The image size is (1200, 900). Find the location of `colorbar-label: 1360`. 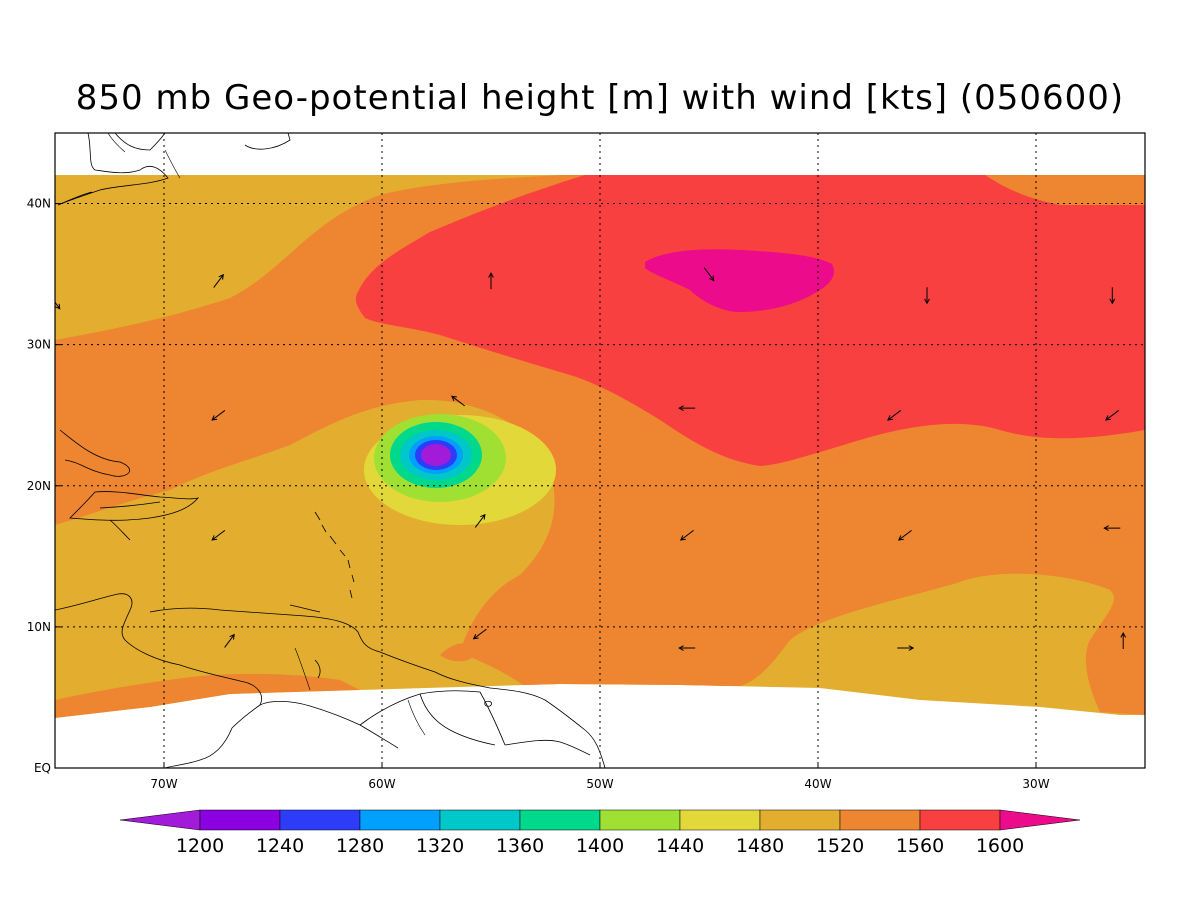

colorbar-label: 1360 is located at coordinates (520, 846).